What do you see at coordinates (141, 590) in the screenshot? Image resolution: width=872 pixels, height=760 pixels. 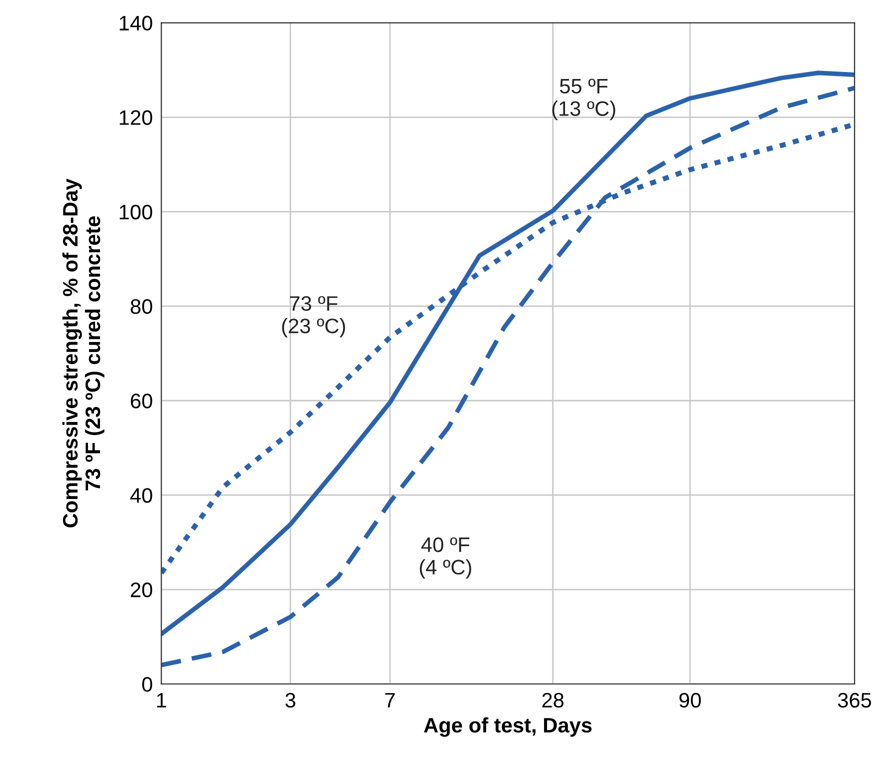 I see `y-tick-label: 20` at bounding box center [141, 590].